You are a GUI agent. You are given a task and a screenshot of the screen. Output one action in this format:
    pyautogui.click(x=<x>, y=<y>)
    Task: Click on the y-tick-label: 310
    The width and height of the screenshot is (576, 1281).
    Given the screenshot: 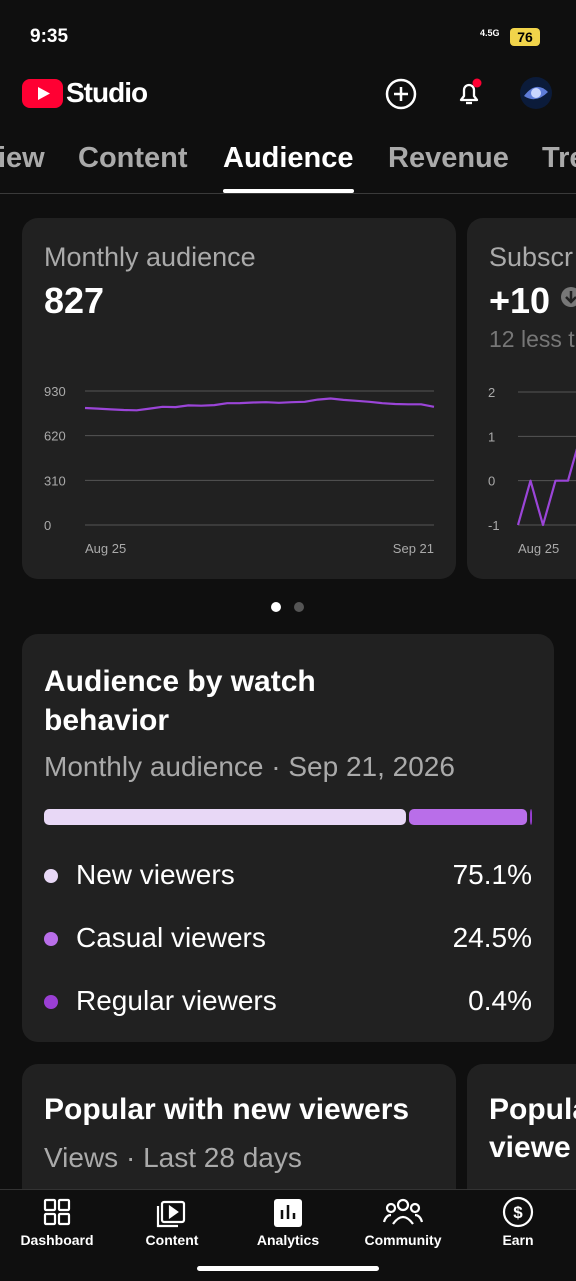 What is the action you would take?
    pyautogui.click(x=55, y=480)
    